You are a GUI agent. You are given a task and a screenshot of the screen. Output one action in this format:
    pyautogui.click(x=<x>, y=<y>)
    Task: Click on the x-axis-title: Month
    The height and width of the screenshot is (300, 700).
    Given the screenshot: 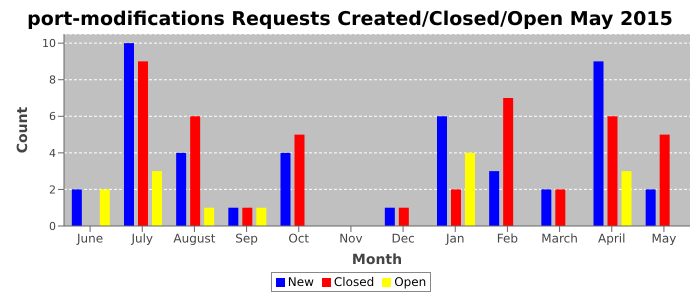 What is the action you would take?
    pyautogui.click(x=377, y=260)
    